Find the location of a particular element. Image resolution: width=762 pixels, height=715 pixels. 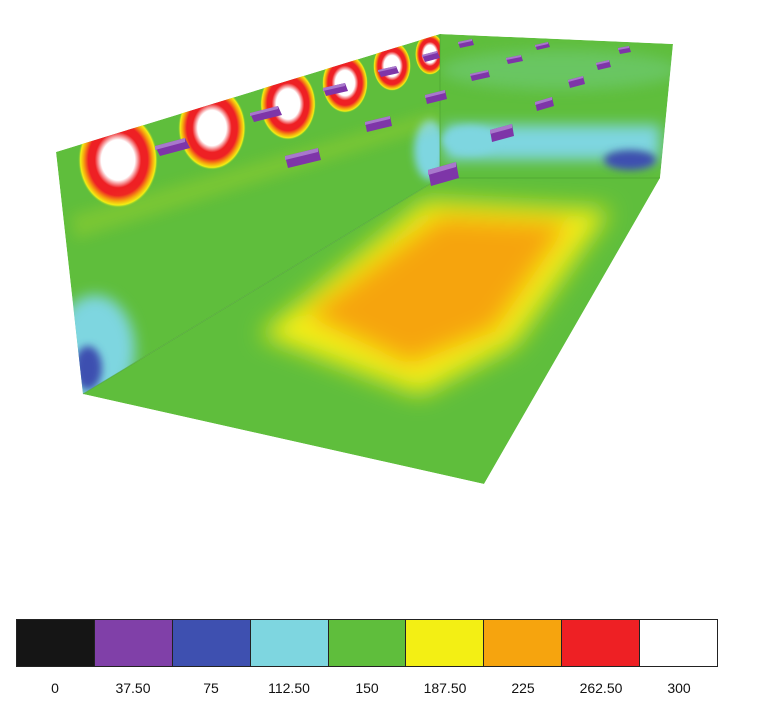

luminaires is located at coordinates (393, 112).